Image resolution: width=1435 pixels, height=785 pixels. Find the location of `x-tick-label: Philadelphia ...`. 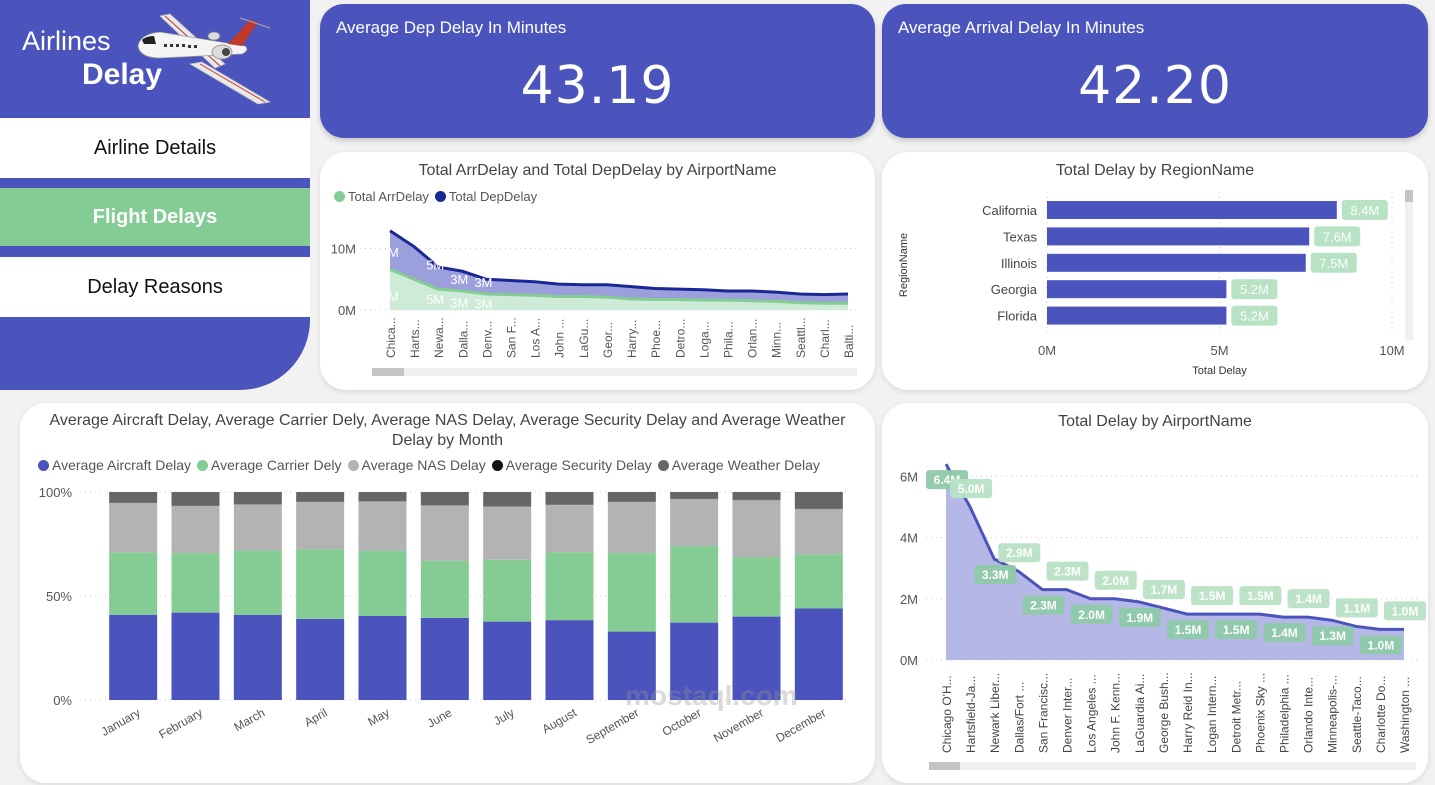

x-tick-label: Philadelphia ... is located at coordinates (1284, 713).